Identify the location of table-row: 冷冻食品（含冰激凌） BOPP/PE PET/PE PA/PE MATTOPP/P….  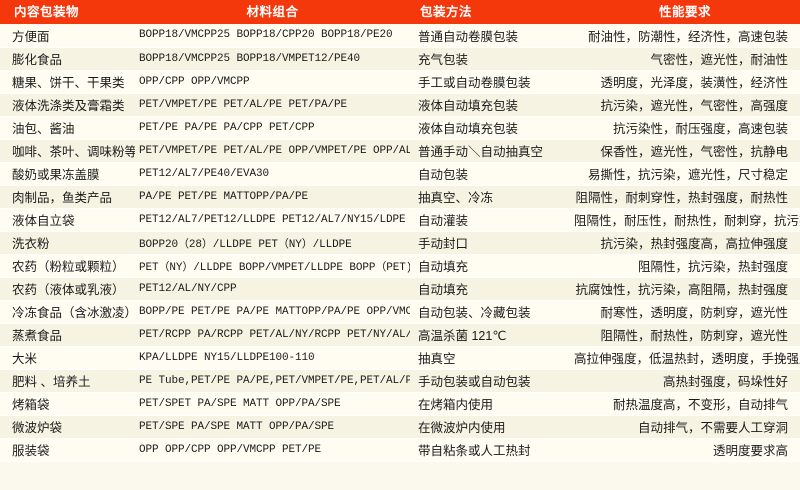
(400, 312).